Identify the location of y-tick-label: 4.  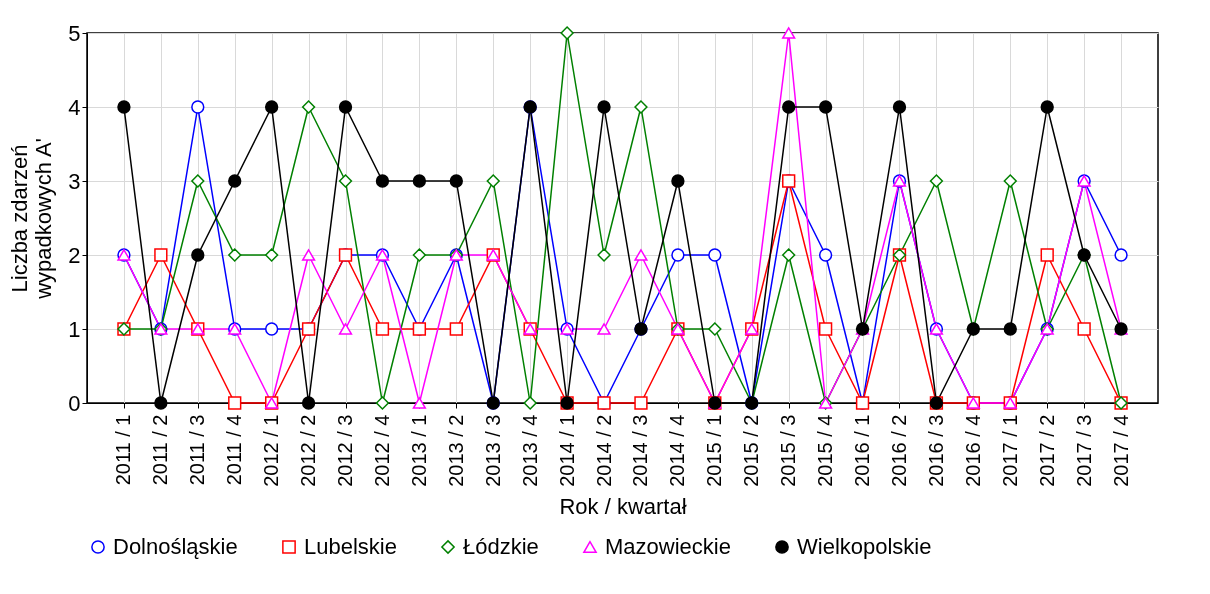
(74, 107).